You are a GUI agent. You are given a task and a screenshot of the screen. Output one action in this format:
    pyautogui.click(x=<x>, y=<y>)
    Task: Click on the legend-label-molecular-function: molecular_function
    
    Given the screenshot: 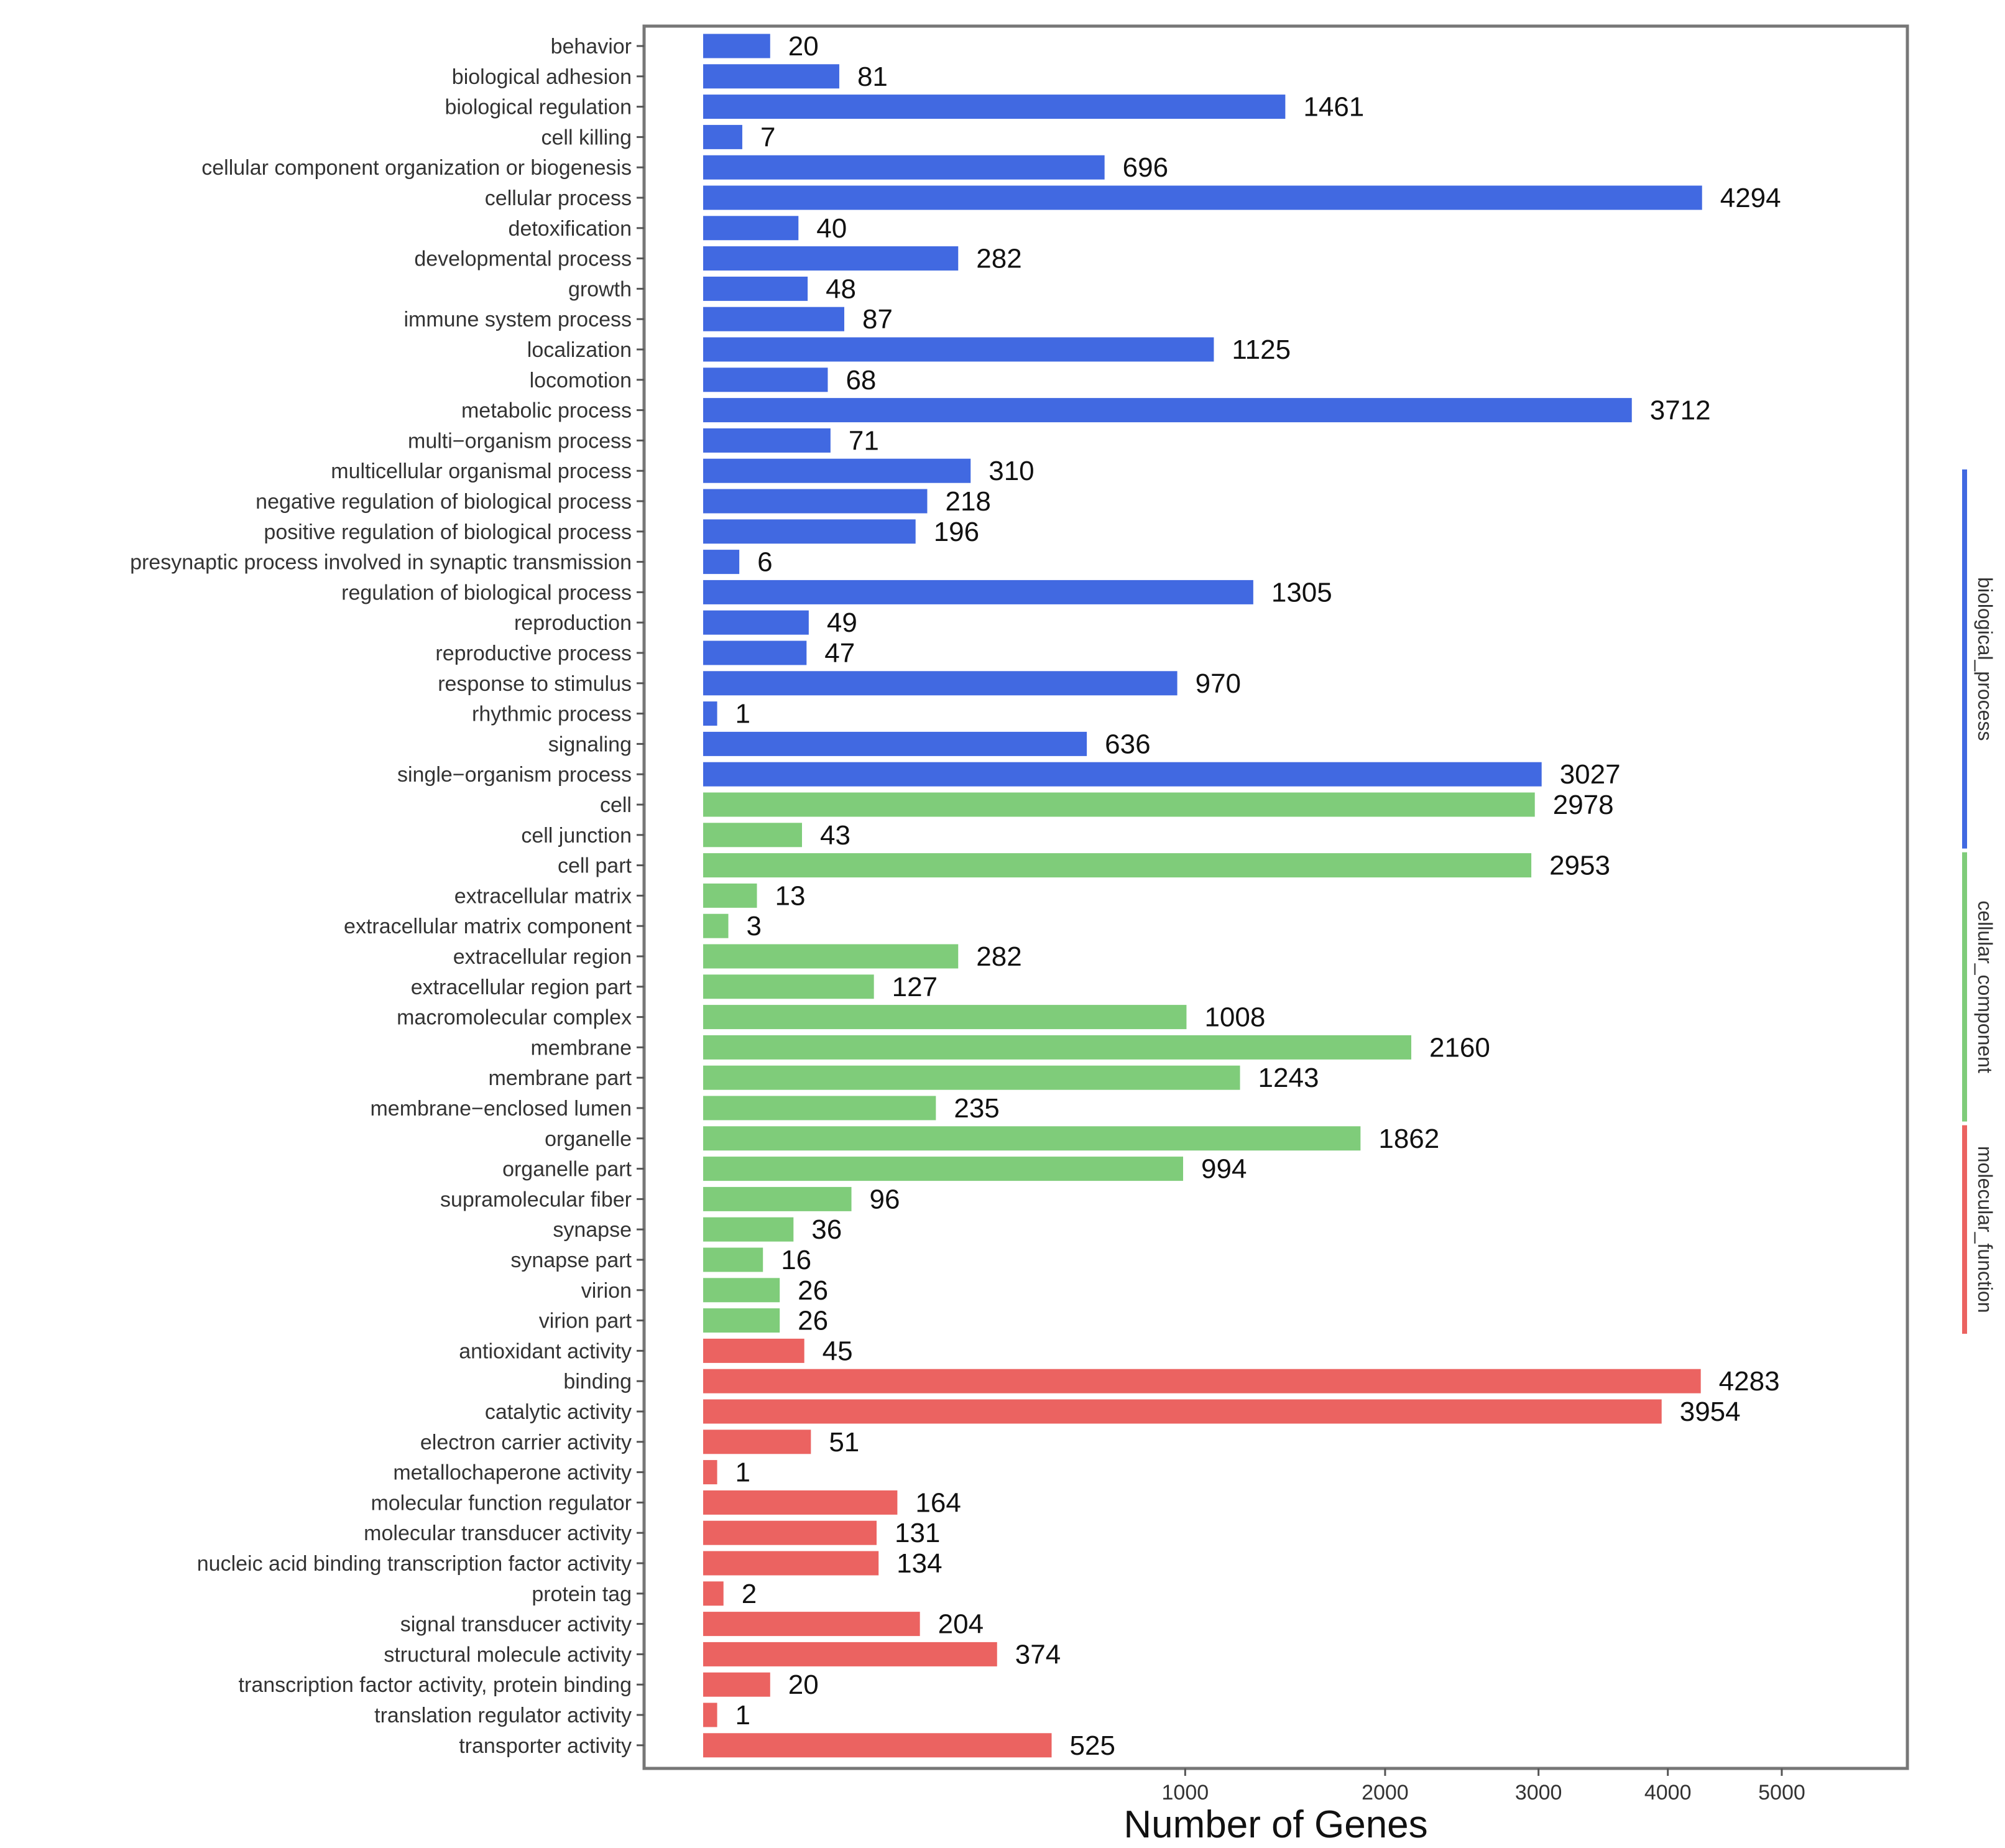 What is the action you would take?
    pyautogui.click(x=1985, y=1229)
    